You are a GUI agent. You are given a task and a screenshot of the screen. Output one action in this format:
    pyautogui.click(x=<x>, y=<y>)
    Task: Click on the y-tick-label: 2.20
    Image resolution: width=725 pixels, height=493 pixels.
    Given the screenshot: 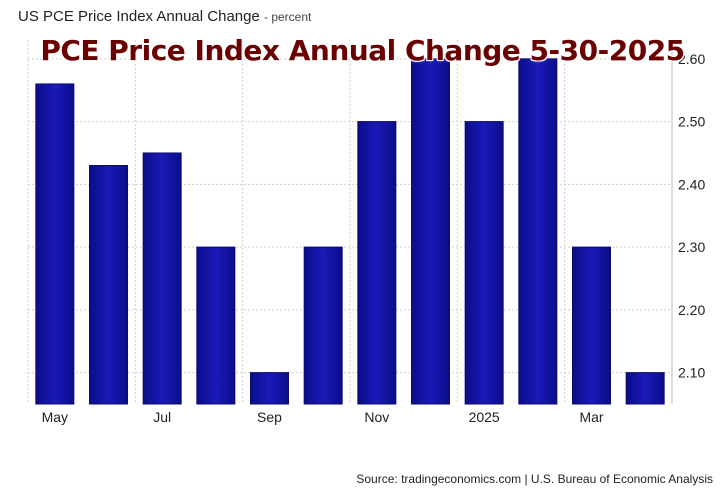 What is the action you would take?
    pyautogui.click(x=691, y=310)
    